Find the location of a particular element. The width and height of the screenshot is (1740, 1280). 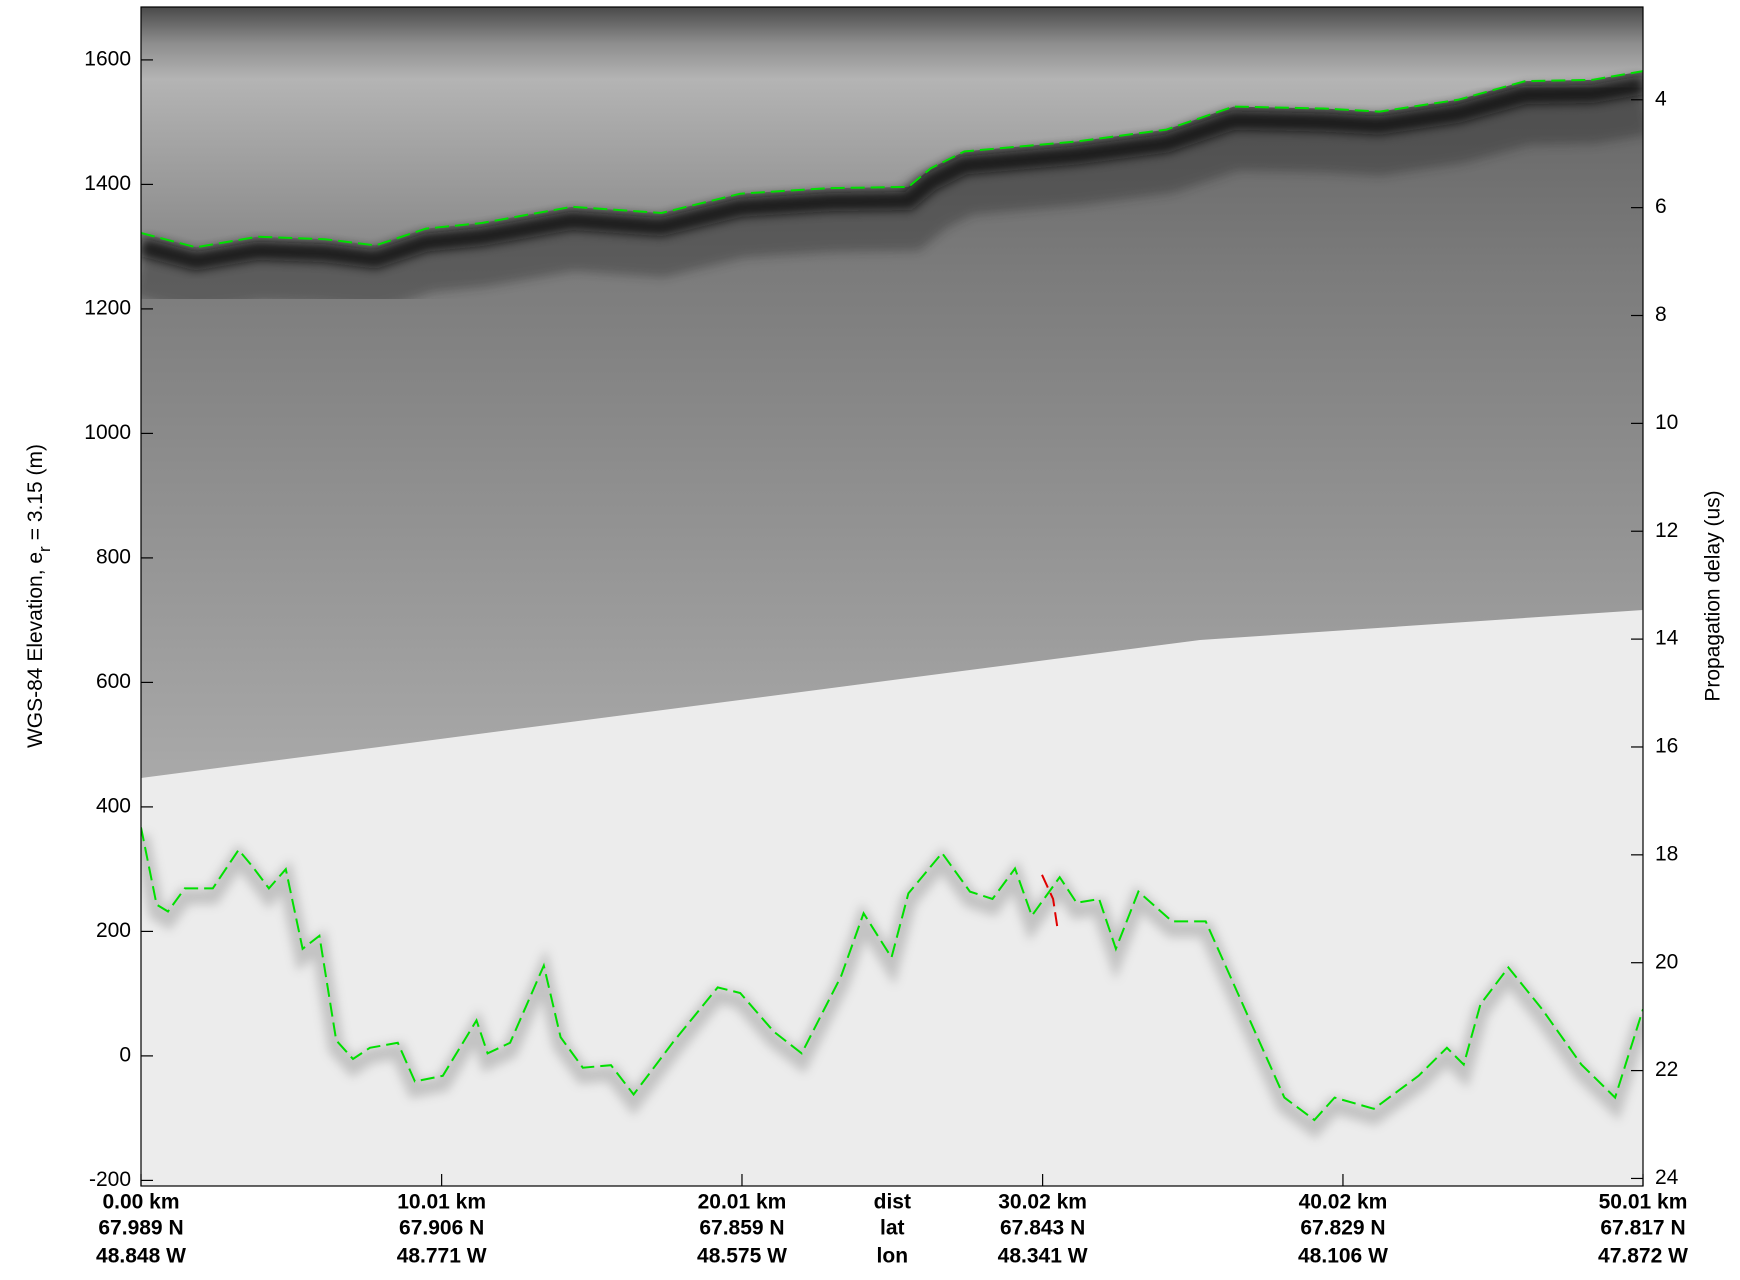

lat-label: 67.989 N is located at coordinates (140, 1228).